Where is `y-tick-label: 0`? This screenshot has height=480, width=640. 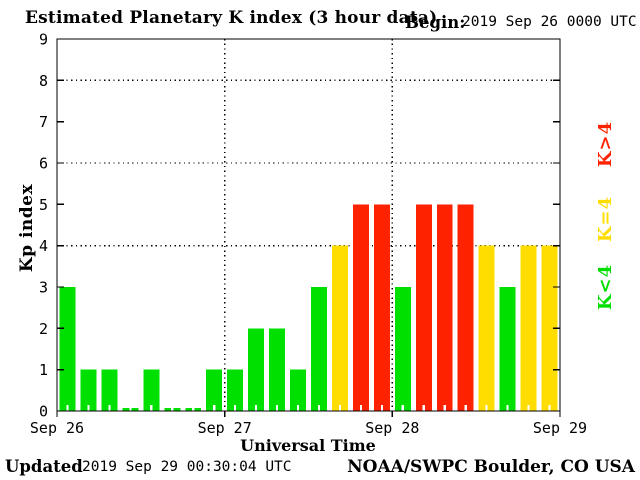
y-tick-label: 0 is located at coordinates (43, 412).